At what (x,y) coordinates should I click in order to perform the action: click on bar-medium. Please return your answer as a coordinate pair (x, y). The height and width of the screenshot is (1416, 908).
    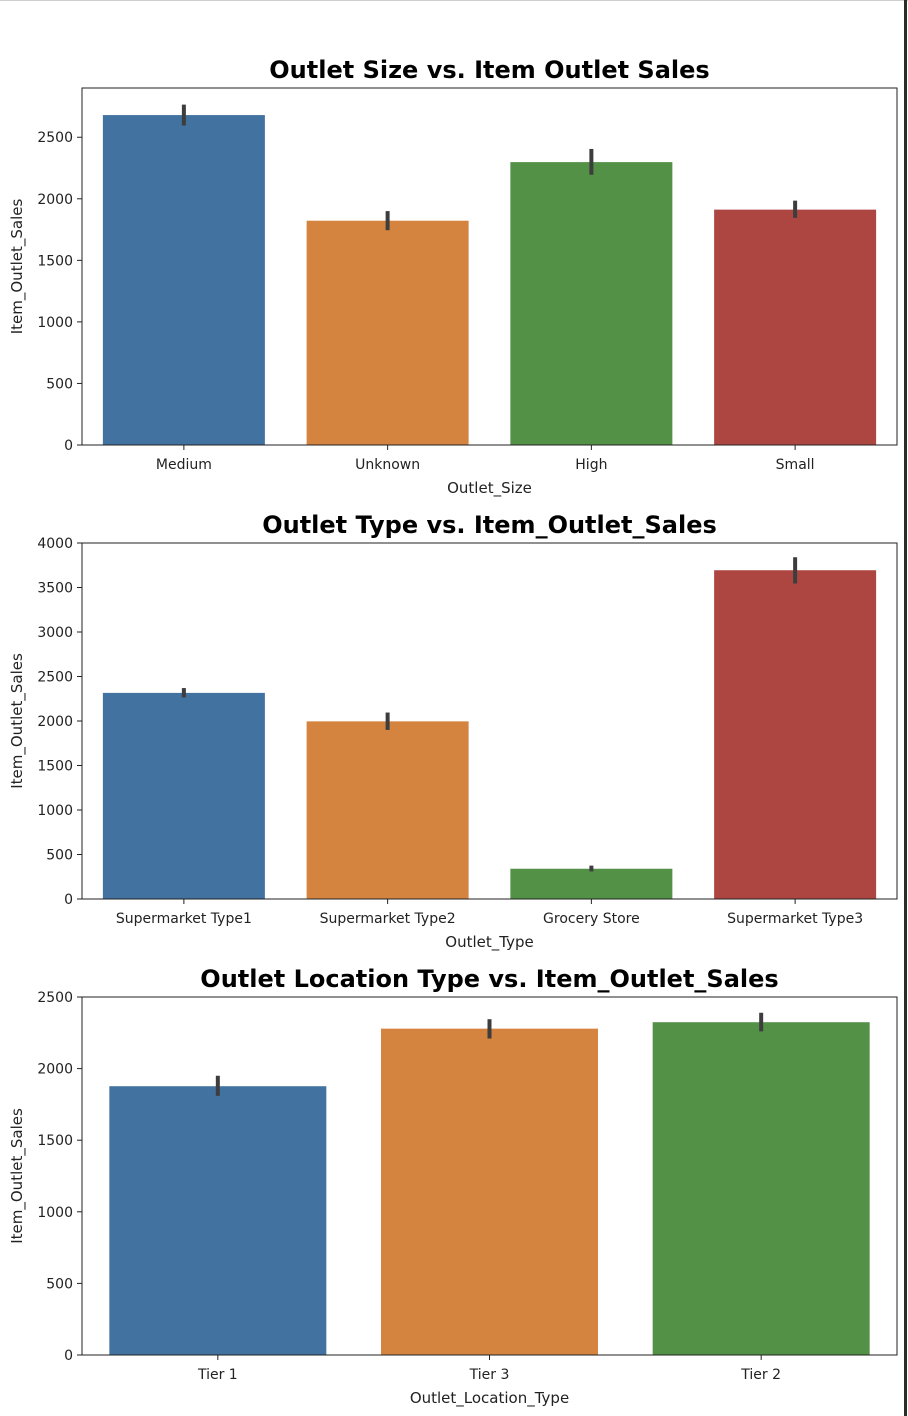
    Looking at the image, I should click on (183, 280).